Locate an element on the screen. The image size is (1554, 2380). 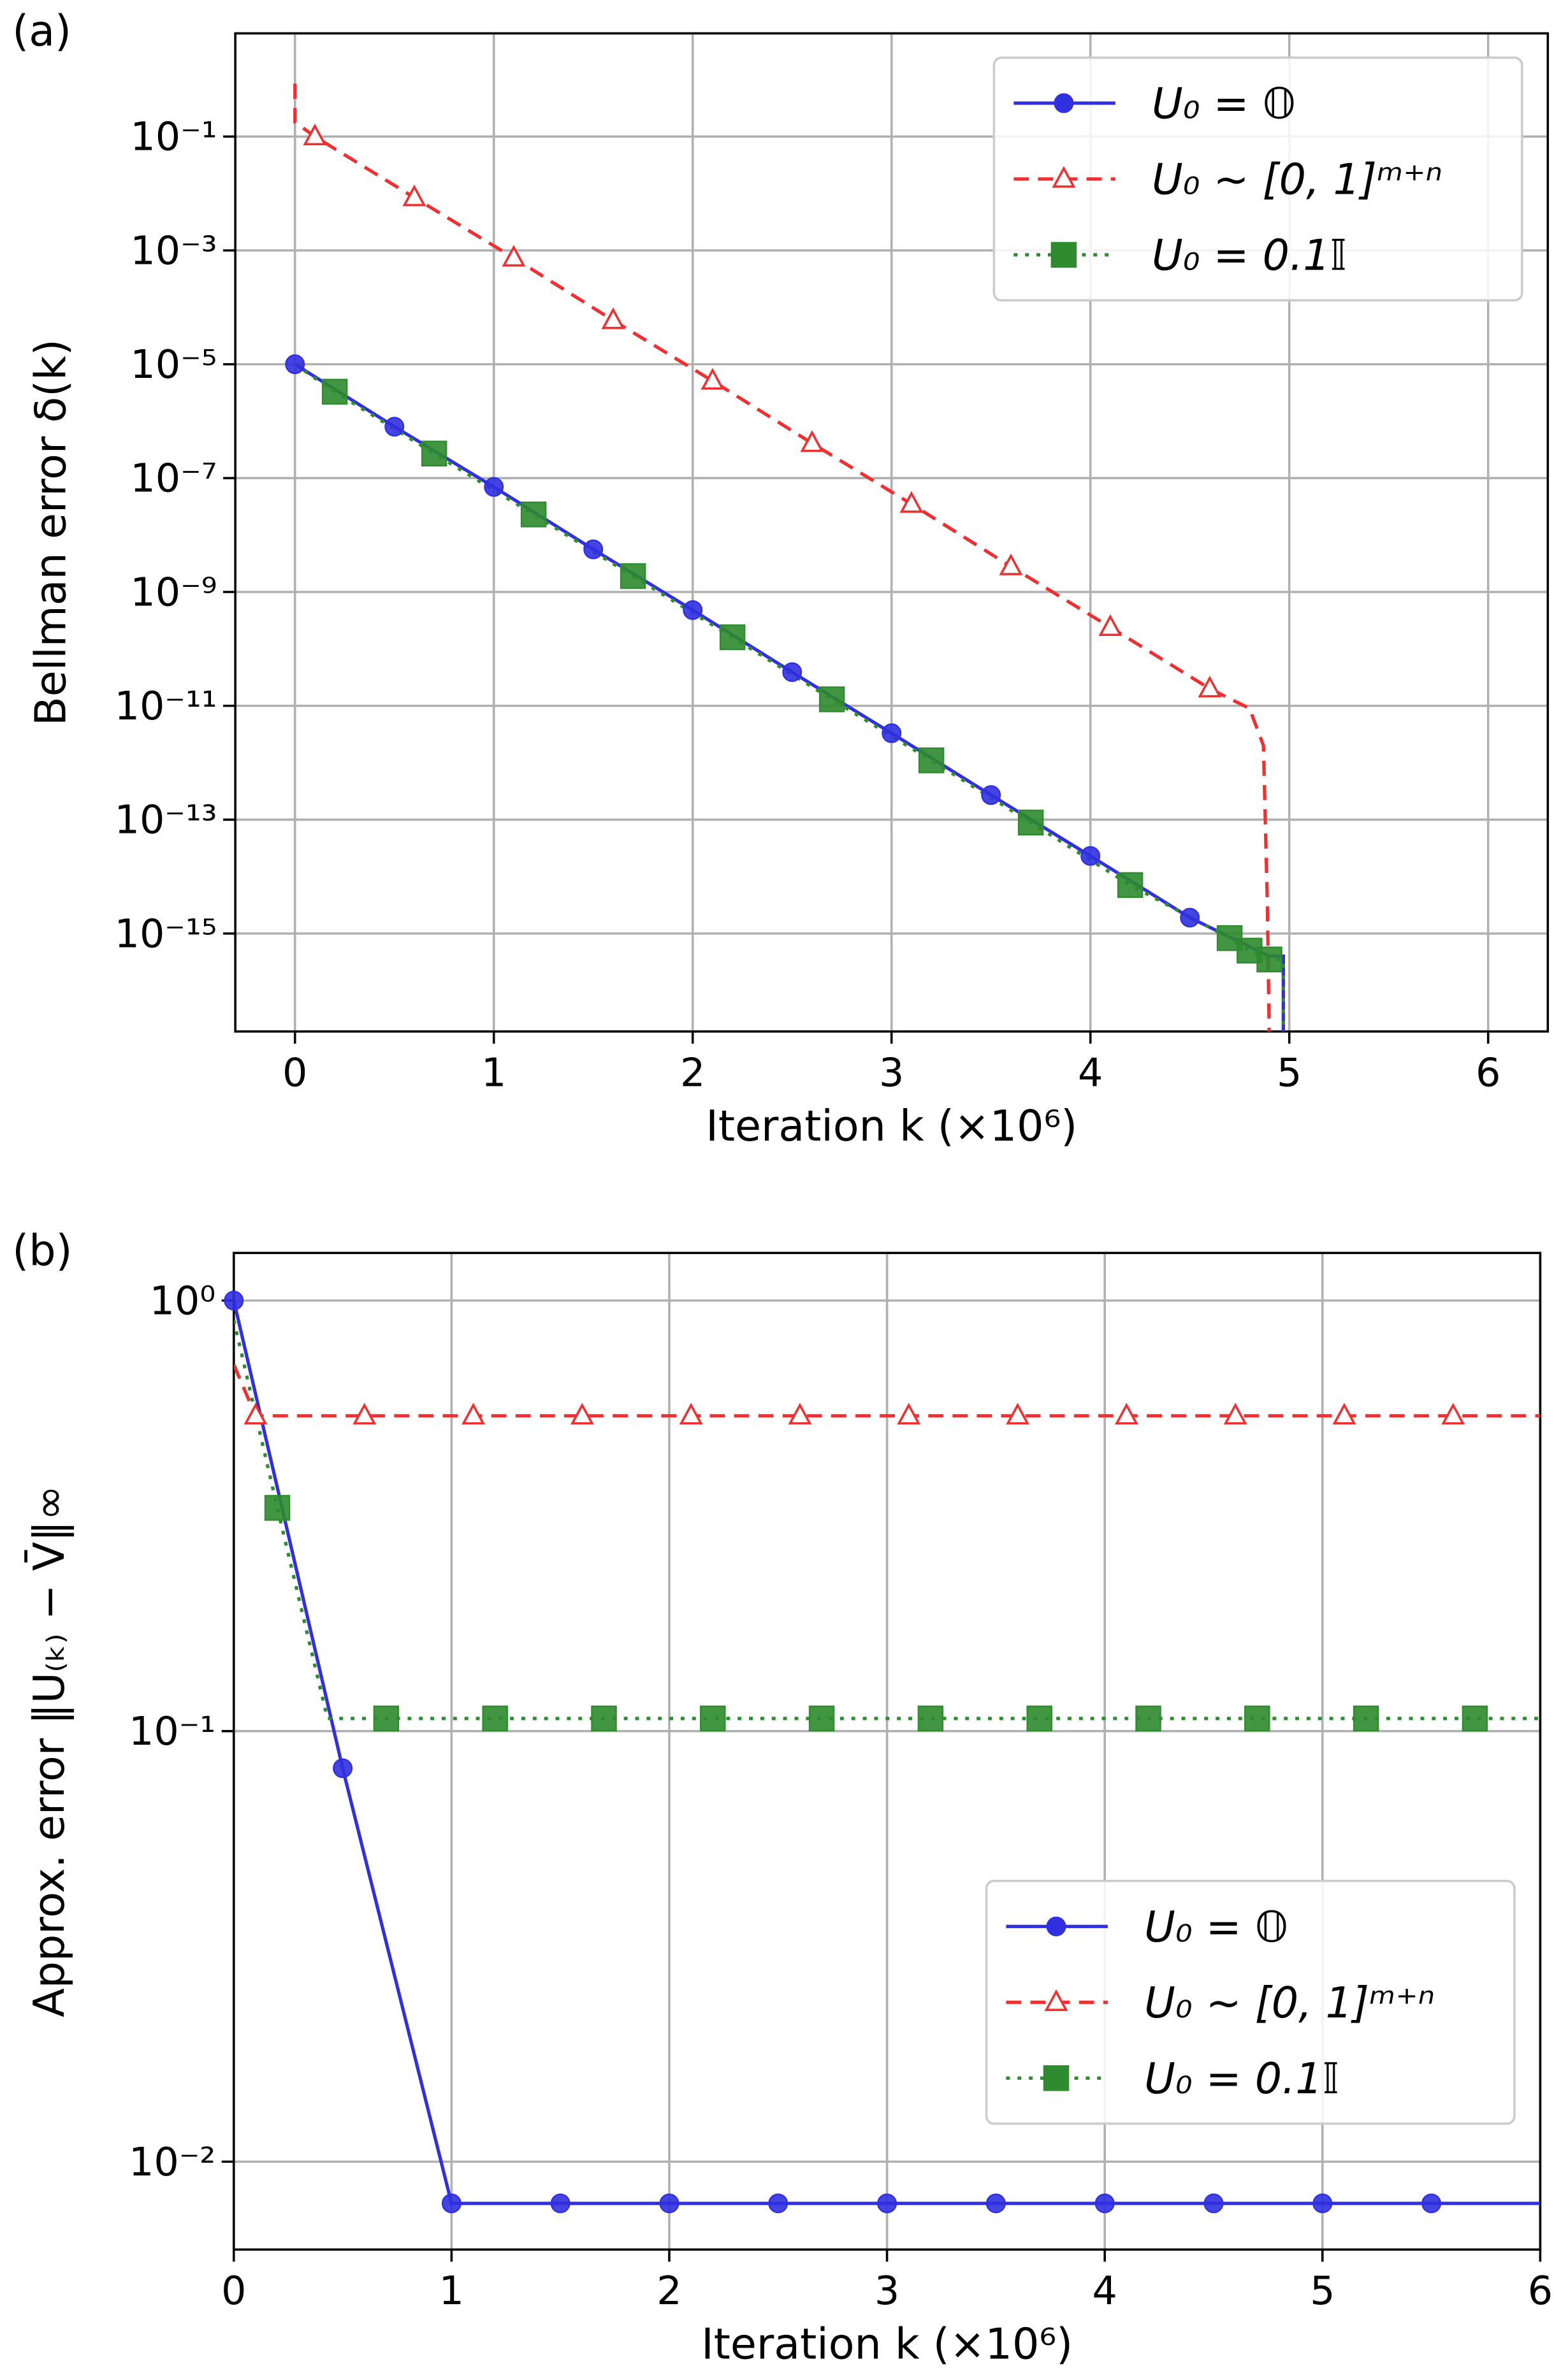
legend-label: U₀ = 𝕆 is located at coordinates (1224, 104).